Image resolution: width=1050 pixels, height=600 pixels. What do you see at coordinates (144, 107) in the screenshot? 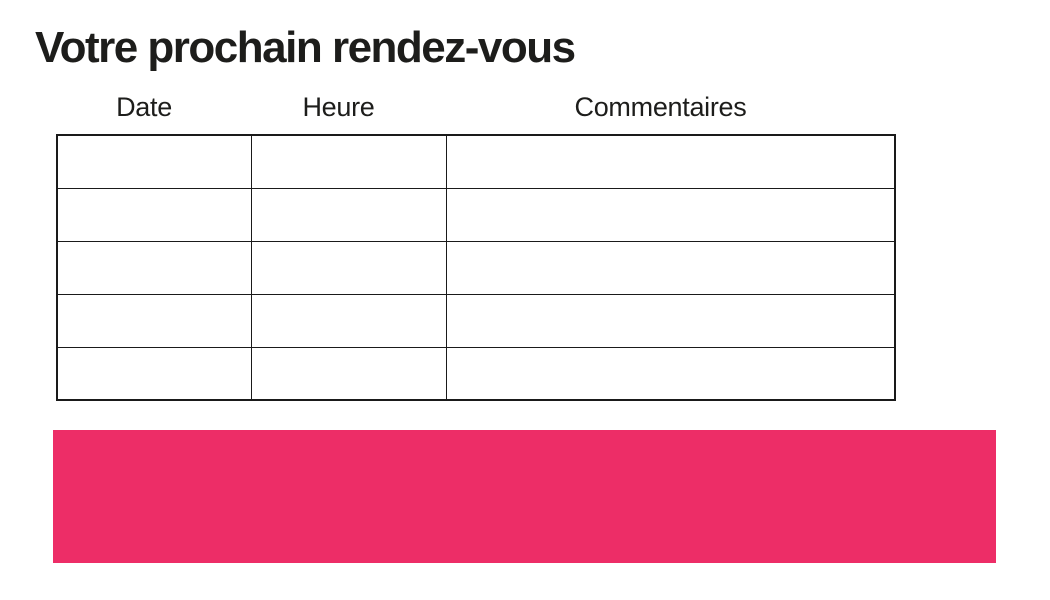
I see `column-header-date: Date` at bounding box center [144, 107].